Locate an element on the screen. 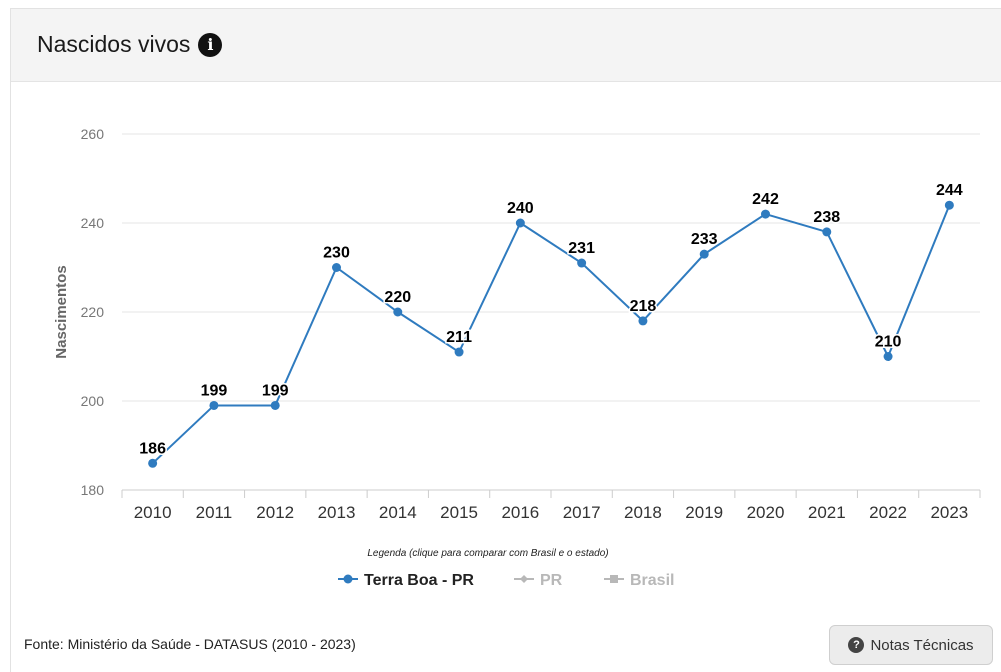  y-tick-label: 200 is located at coordinates (93, 401).